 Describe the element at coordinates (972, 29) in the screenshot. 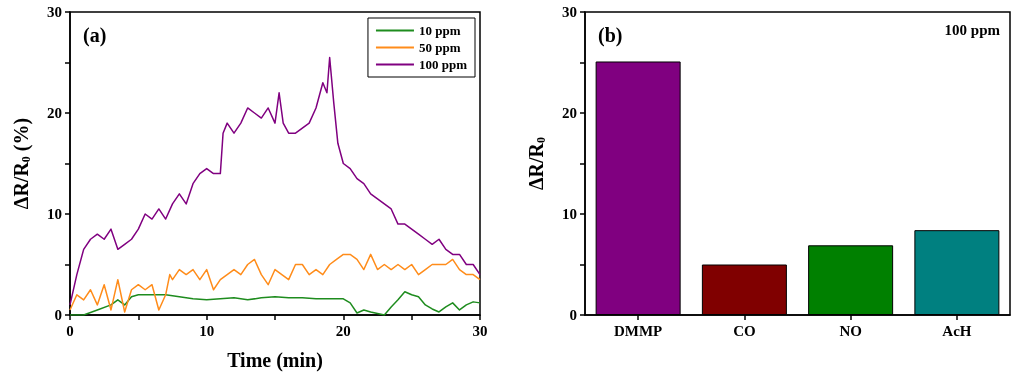

I see `annotation: 100 ppm` at that location.